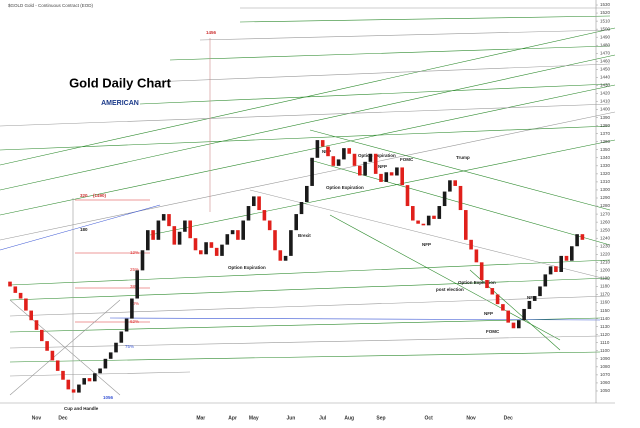 This screenshot has width=640, height=428. Describe the element at coordinates (605, 310) in the screenshot. I see `y-tick-label: 1150` at that location.